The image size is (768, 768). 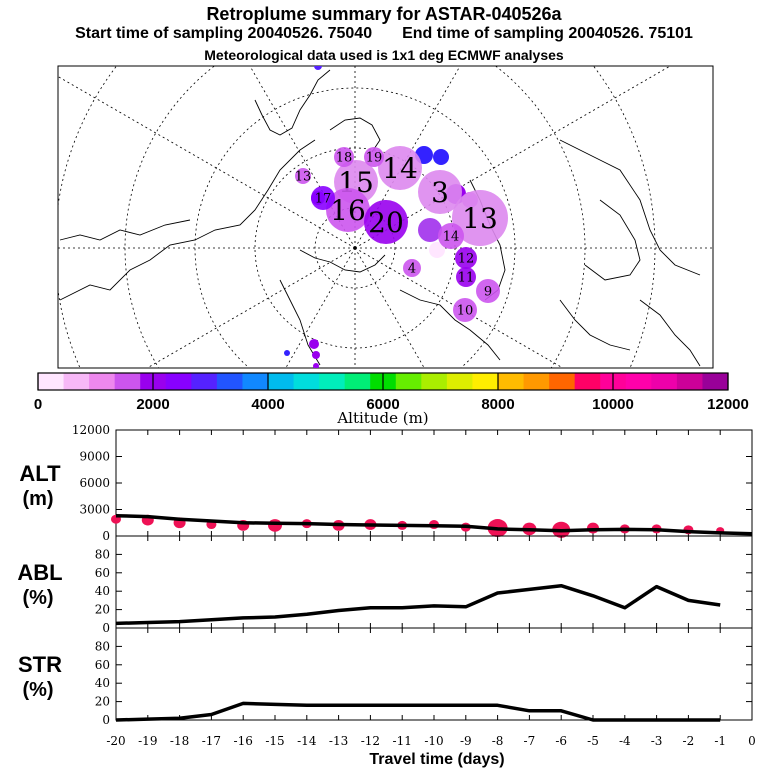 I want to click on x-tick-label: -11, so click(x=402, y=741).